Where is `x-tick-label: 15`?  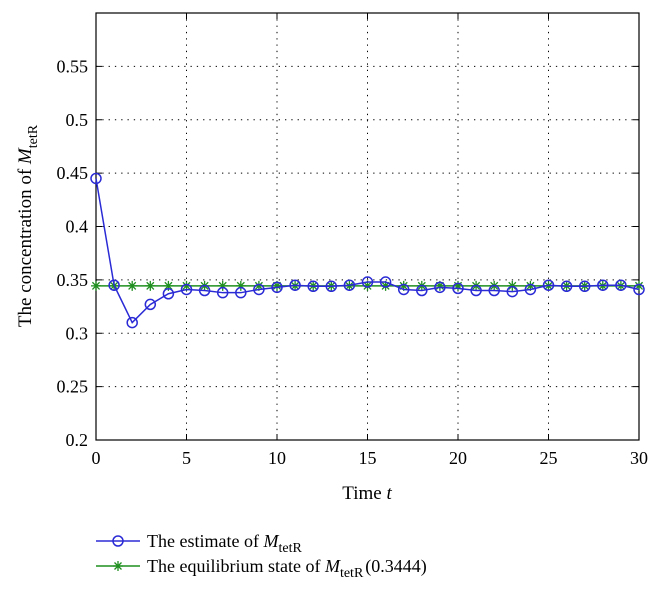
x-tick-label: 15 is located at coordinates (368, 458).